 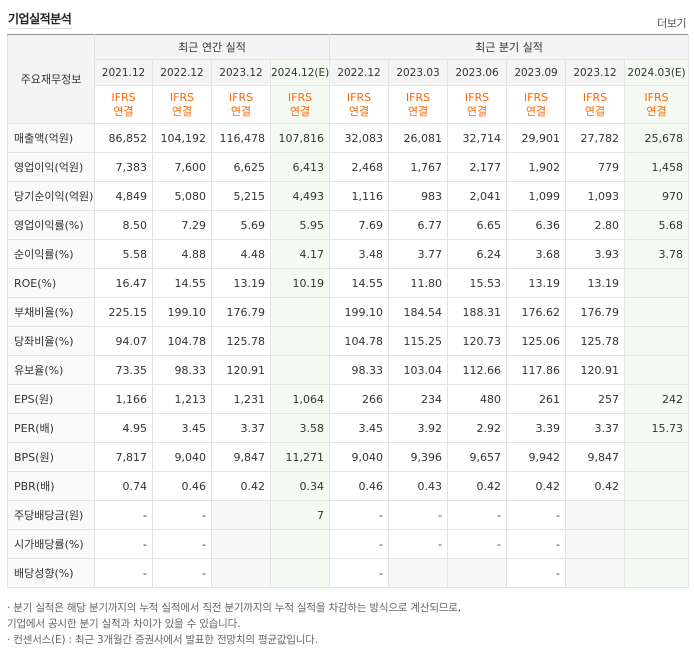 What do you see at coordinates (418, 72) in the screenshot?
I see `period-header: 2023.03` at bounding box center [418, 72].